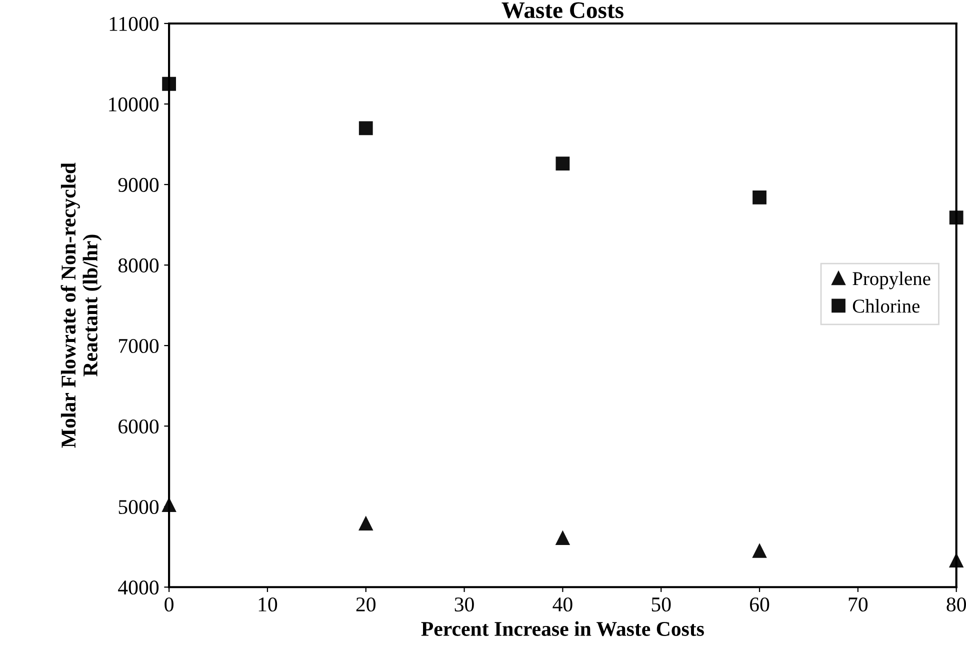 The width and height of the screenshot is (966, 671). I want to click on x-tick-label: 70, so click(858, 604).